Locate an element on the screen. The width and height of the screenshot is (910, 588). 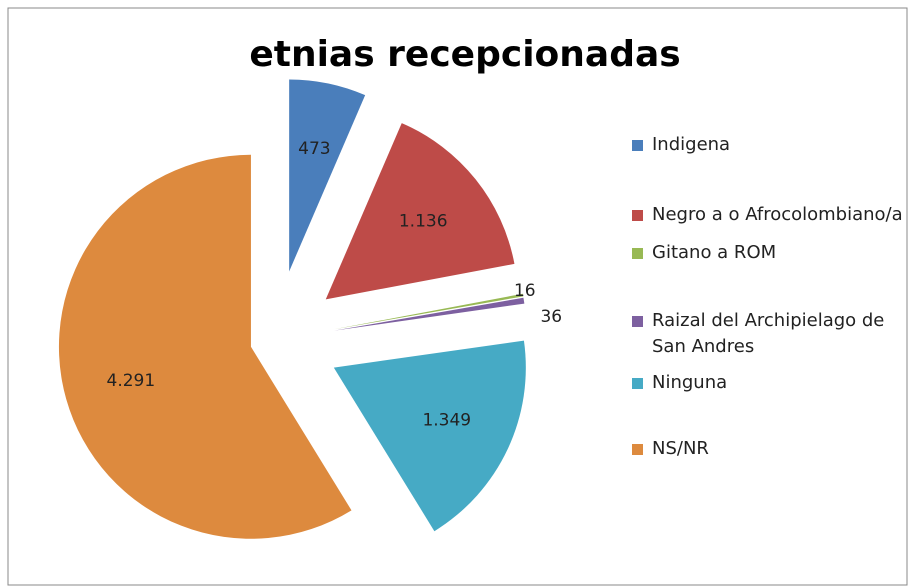
legend-item: Negro a o Afrocolombiano/a is located at coordinates (767, 215).